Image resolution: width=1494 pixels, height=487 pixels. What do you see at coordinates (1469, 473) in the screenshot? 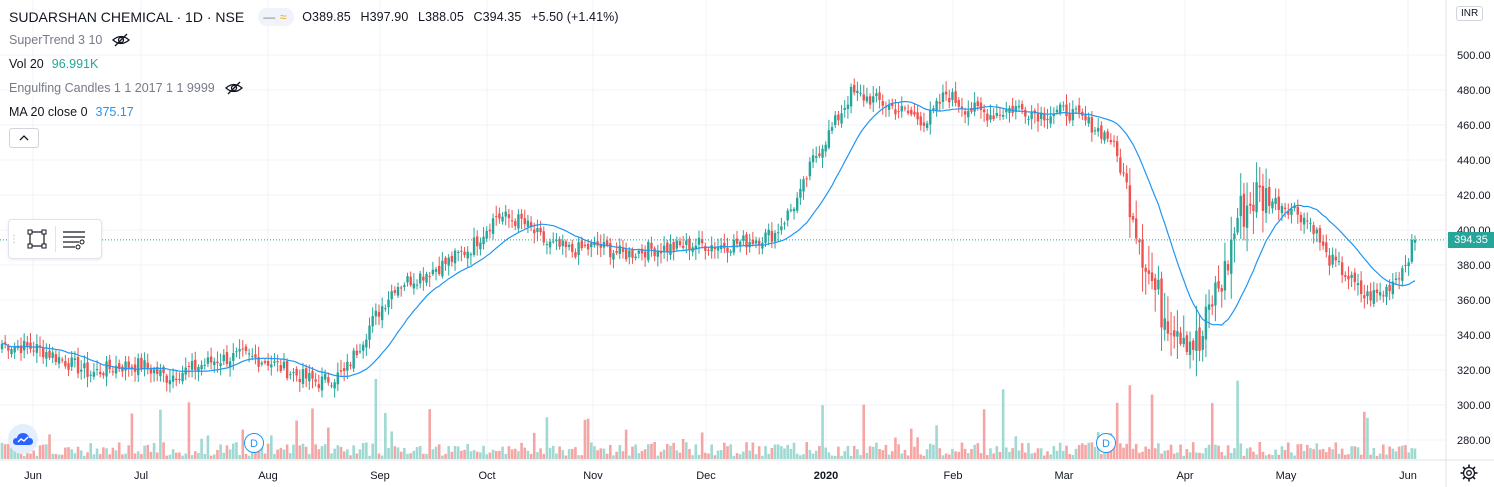
I see `gear-icon` at bounding box center [1469, 473].